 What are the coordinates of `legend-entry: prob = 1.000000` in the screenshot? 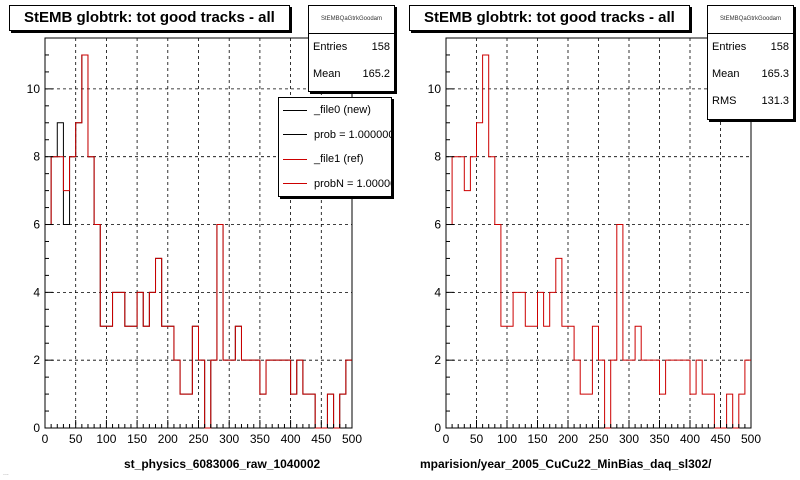 It's located at (335, 135).